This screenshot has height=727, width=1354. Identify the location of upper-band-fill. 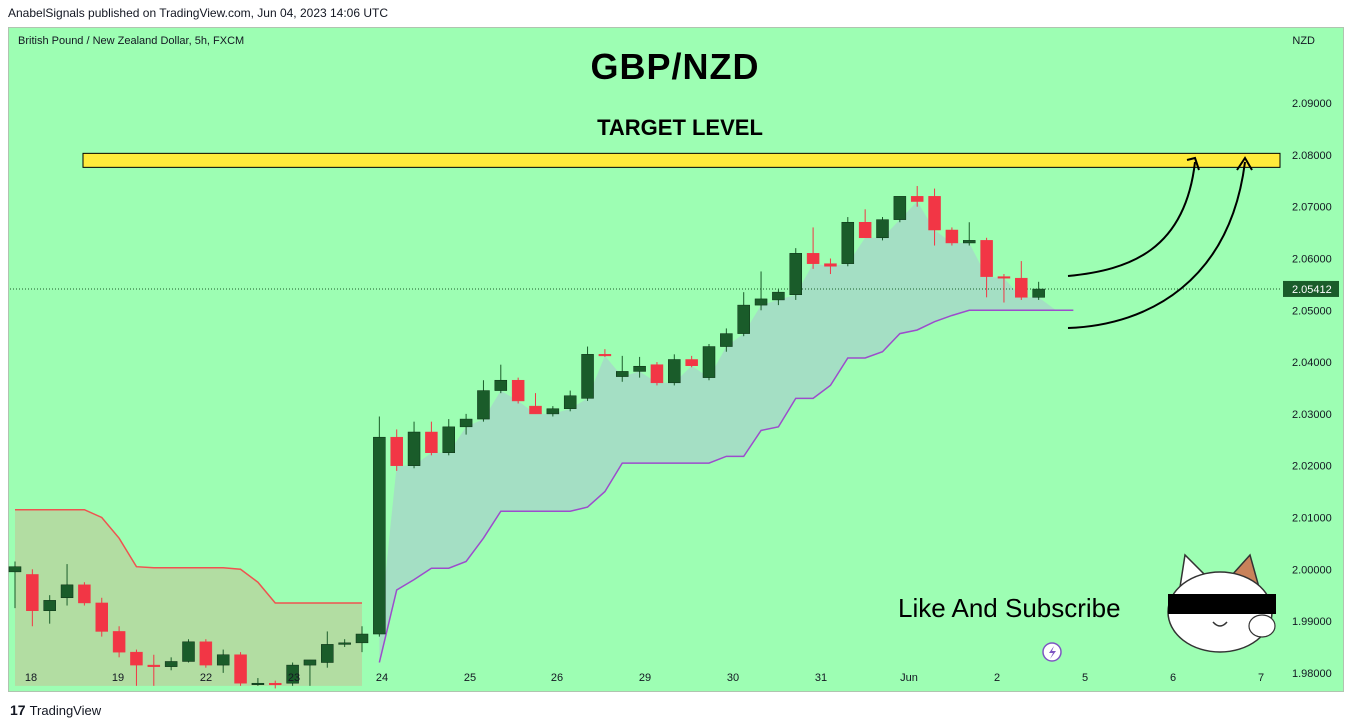
(188, 597).